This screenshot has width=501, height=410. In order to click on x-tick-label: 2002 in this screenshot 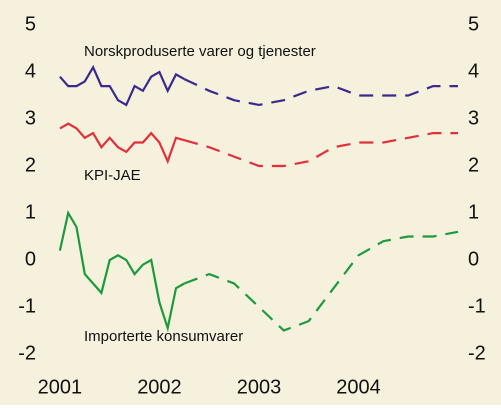, I will do `click(159, 387)`.